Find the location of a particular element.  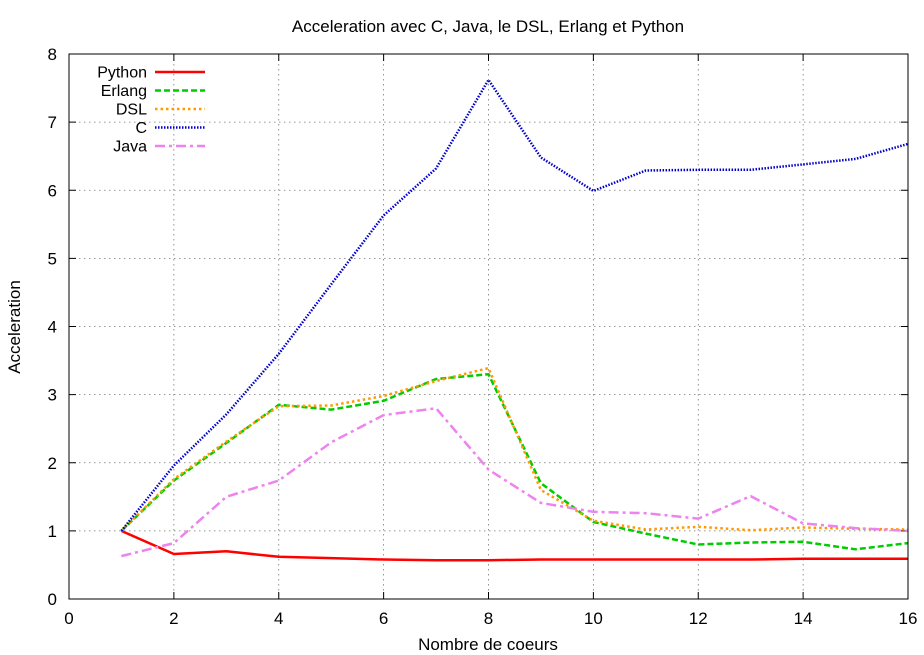

y-tick-label: 2 is located at coordinates (52, 463).